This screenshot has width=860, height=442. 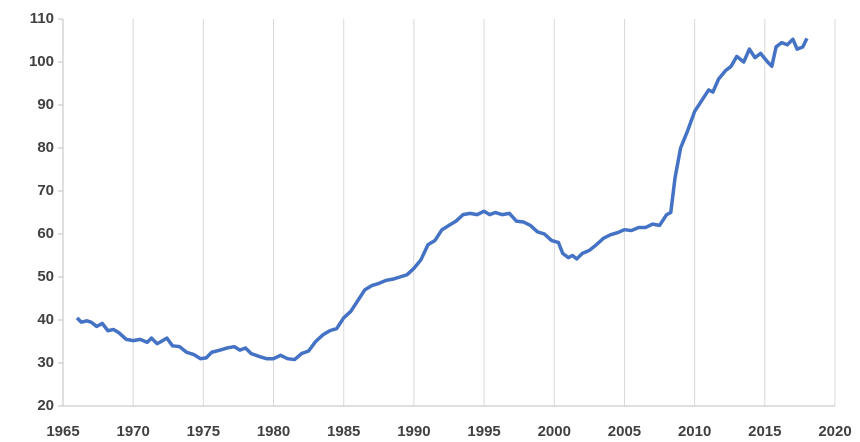 I want to click on x-tick-label: 1990, so click(x=413, y=431).